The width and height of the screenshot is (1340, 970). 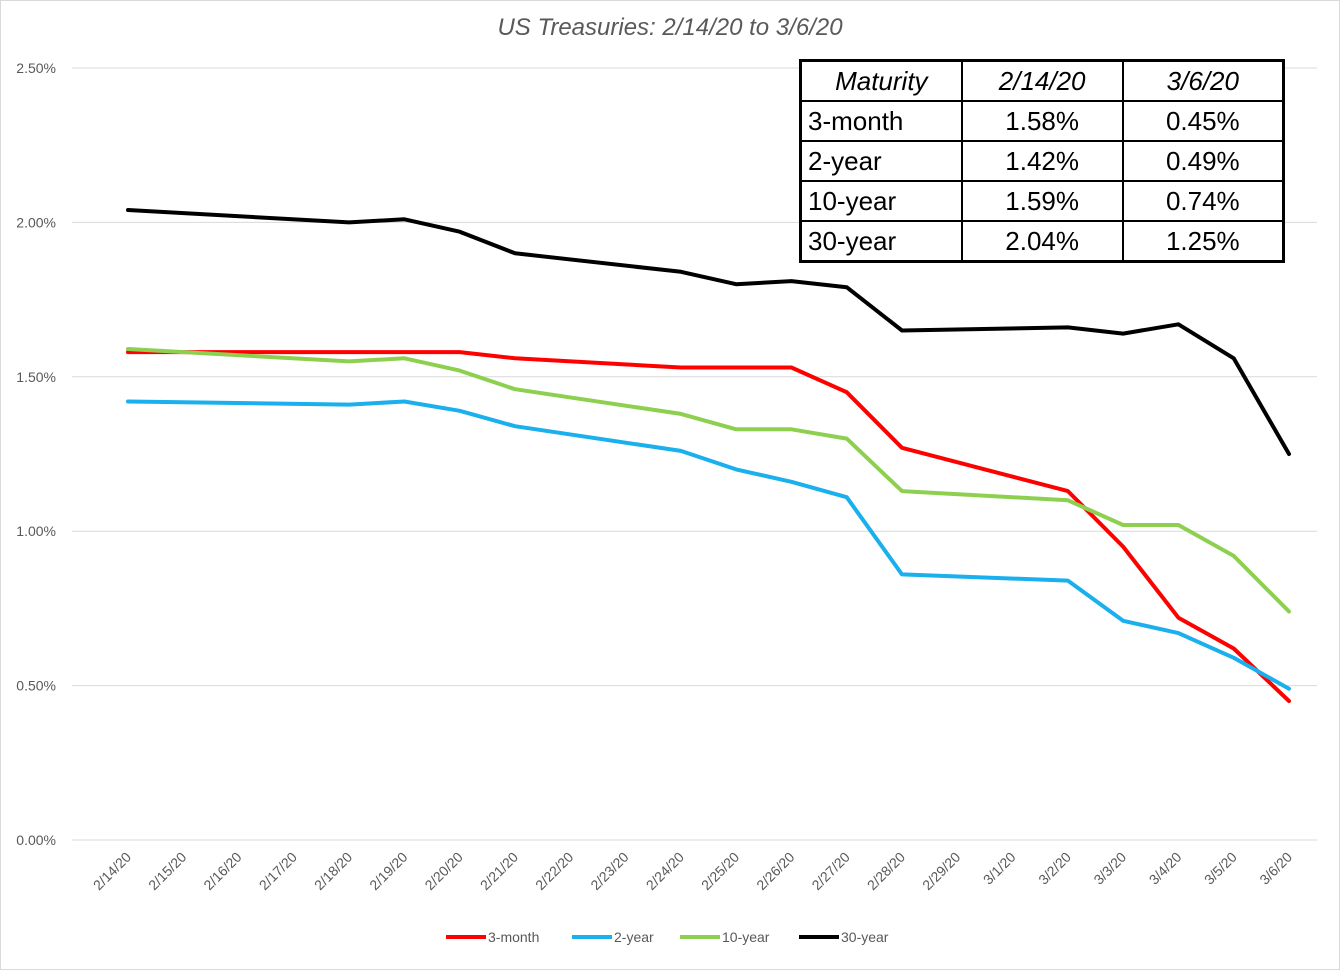 I want to click on x-tick-label: 3/4/20, so click(x=1165, y=868).